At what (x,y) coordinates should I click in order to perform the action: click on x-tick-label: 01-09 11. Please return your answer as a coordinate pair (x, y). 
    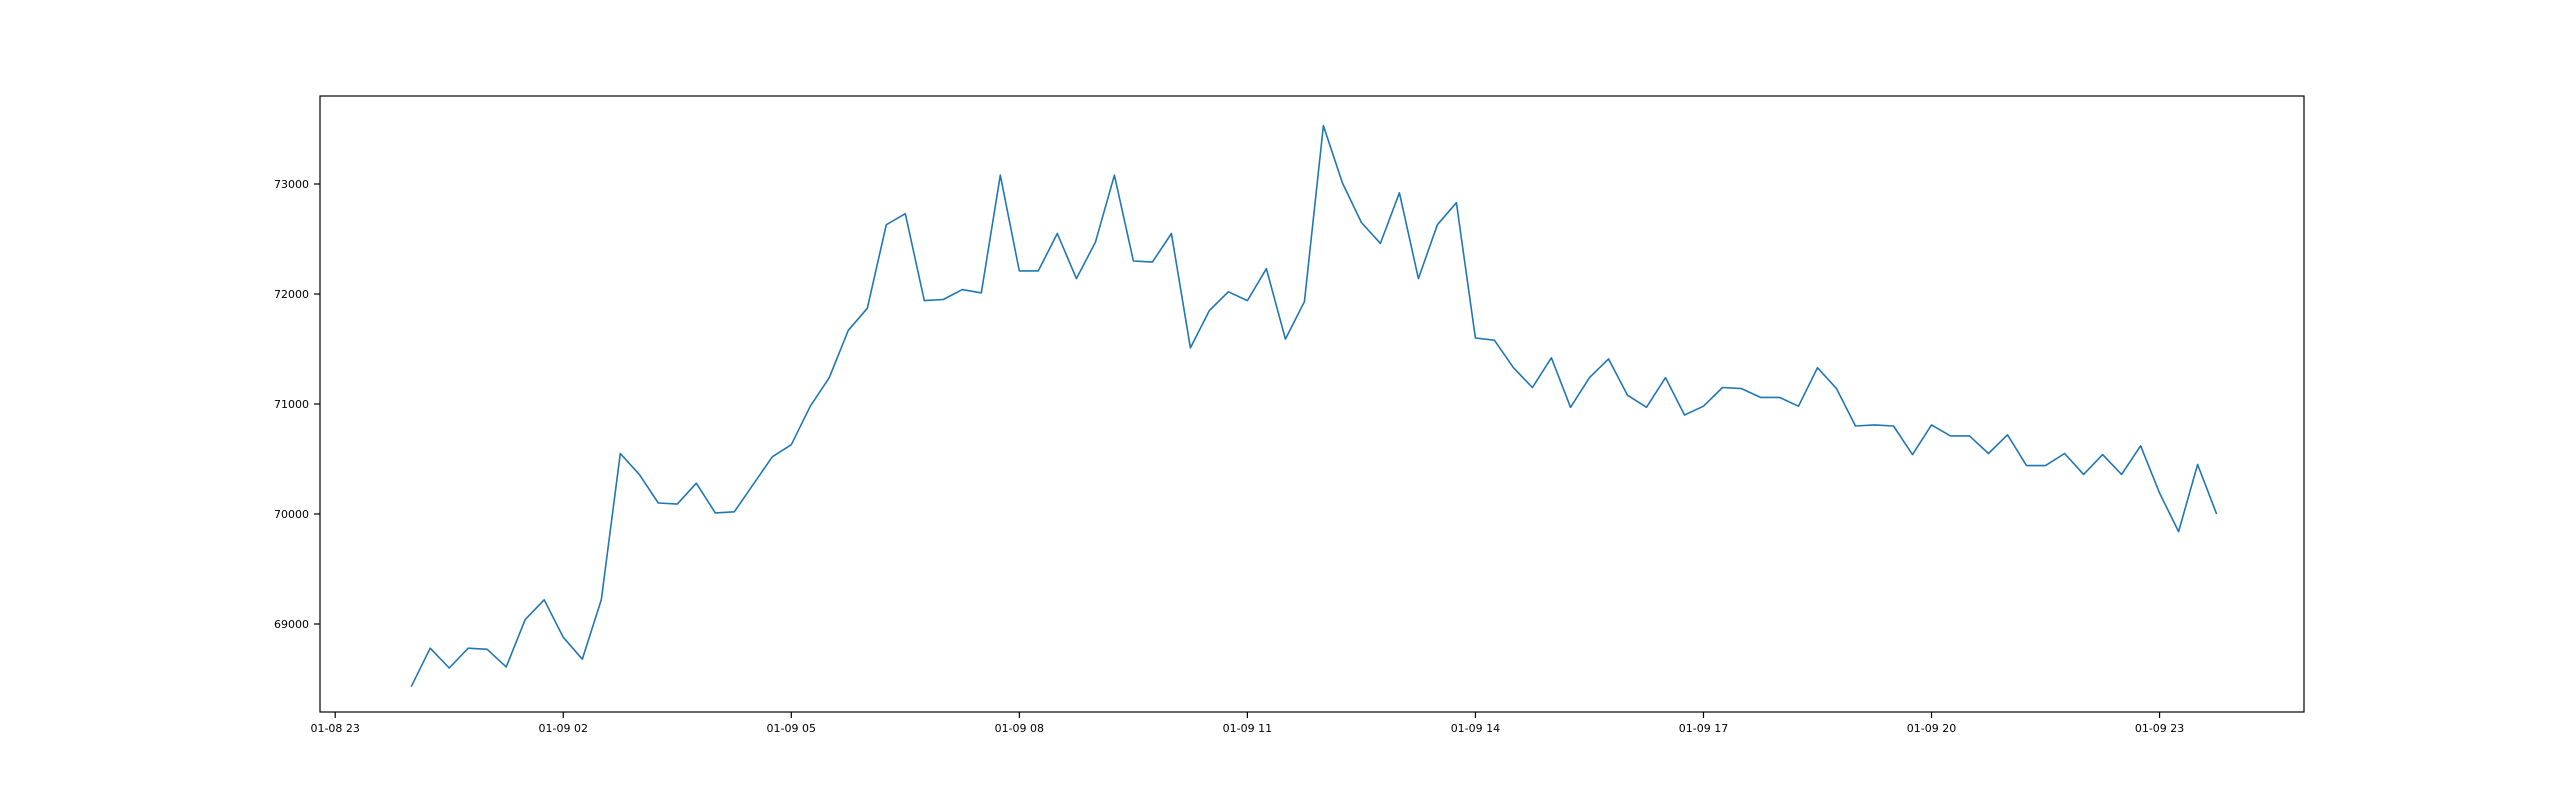
    Looking at the image, I should click on (1247, 728).